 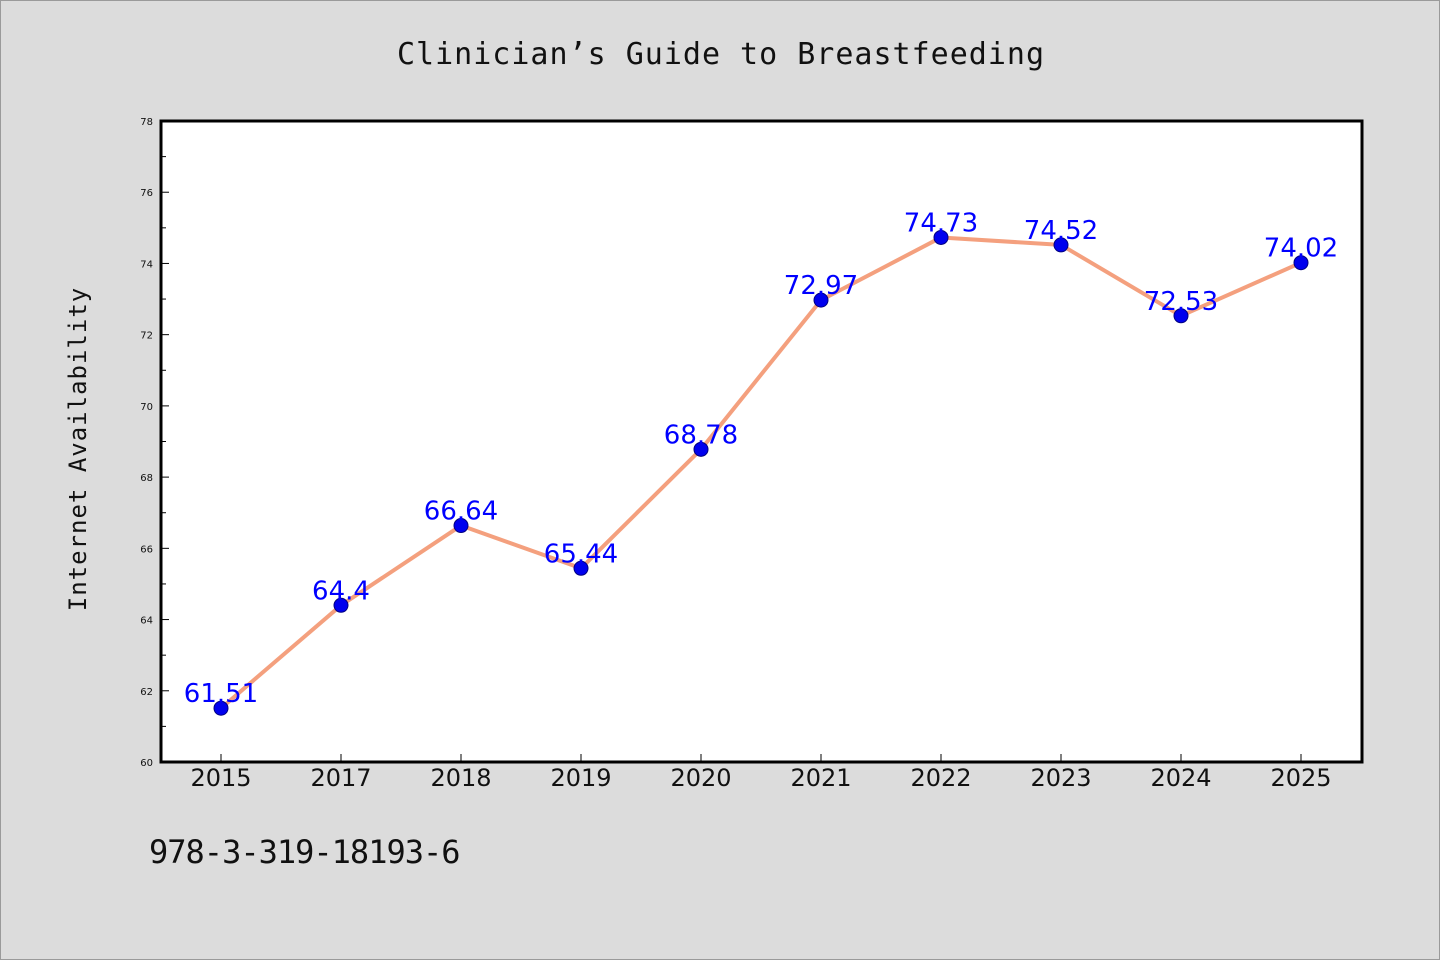 I want to click on x-tick-label: 2015, so click(x=220, y=778).